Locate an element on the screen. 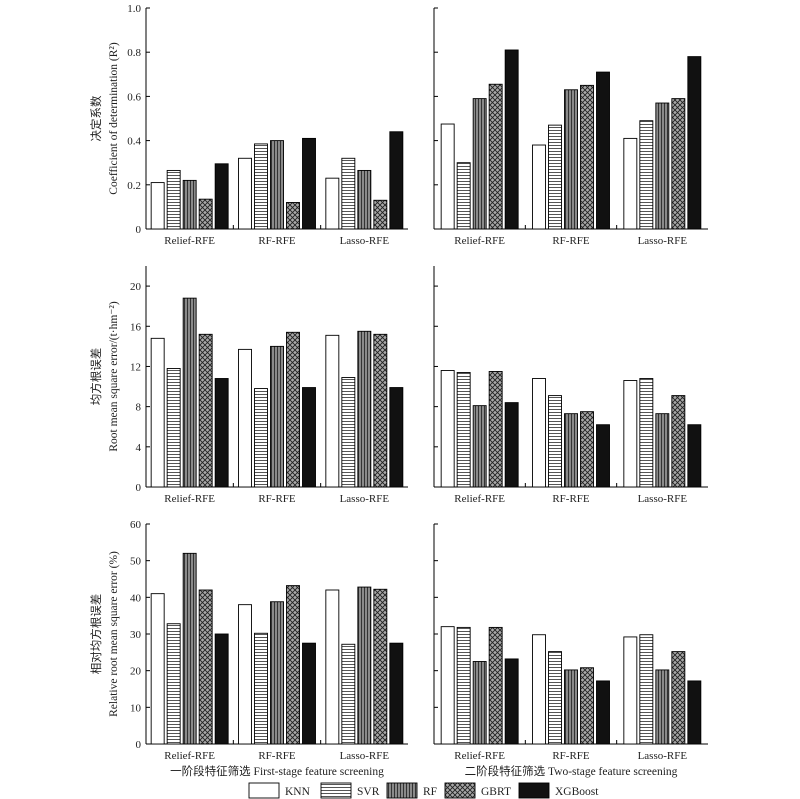  legend-item-svr: SVR is located at coordinates (350, 790).